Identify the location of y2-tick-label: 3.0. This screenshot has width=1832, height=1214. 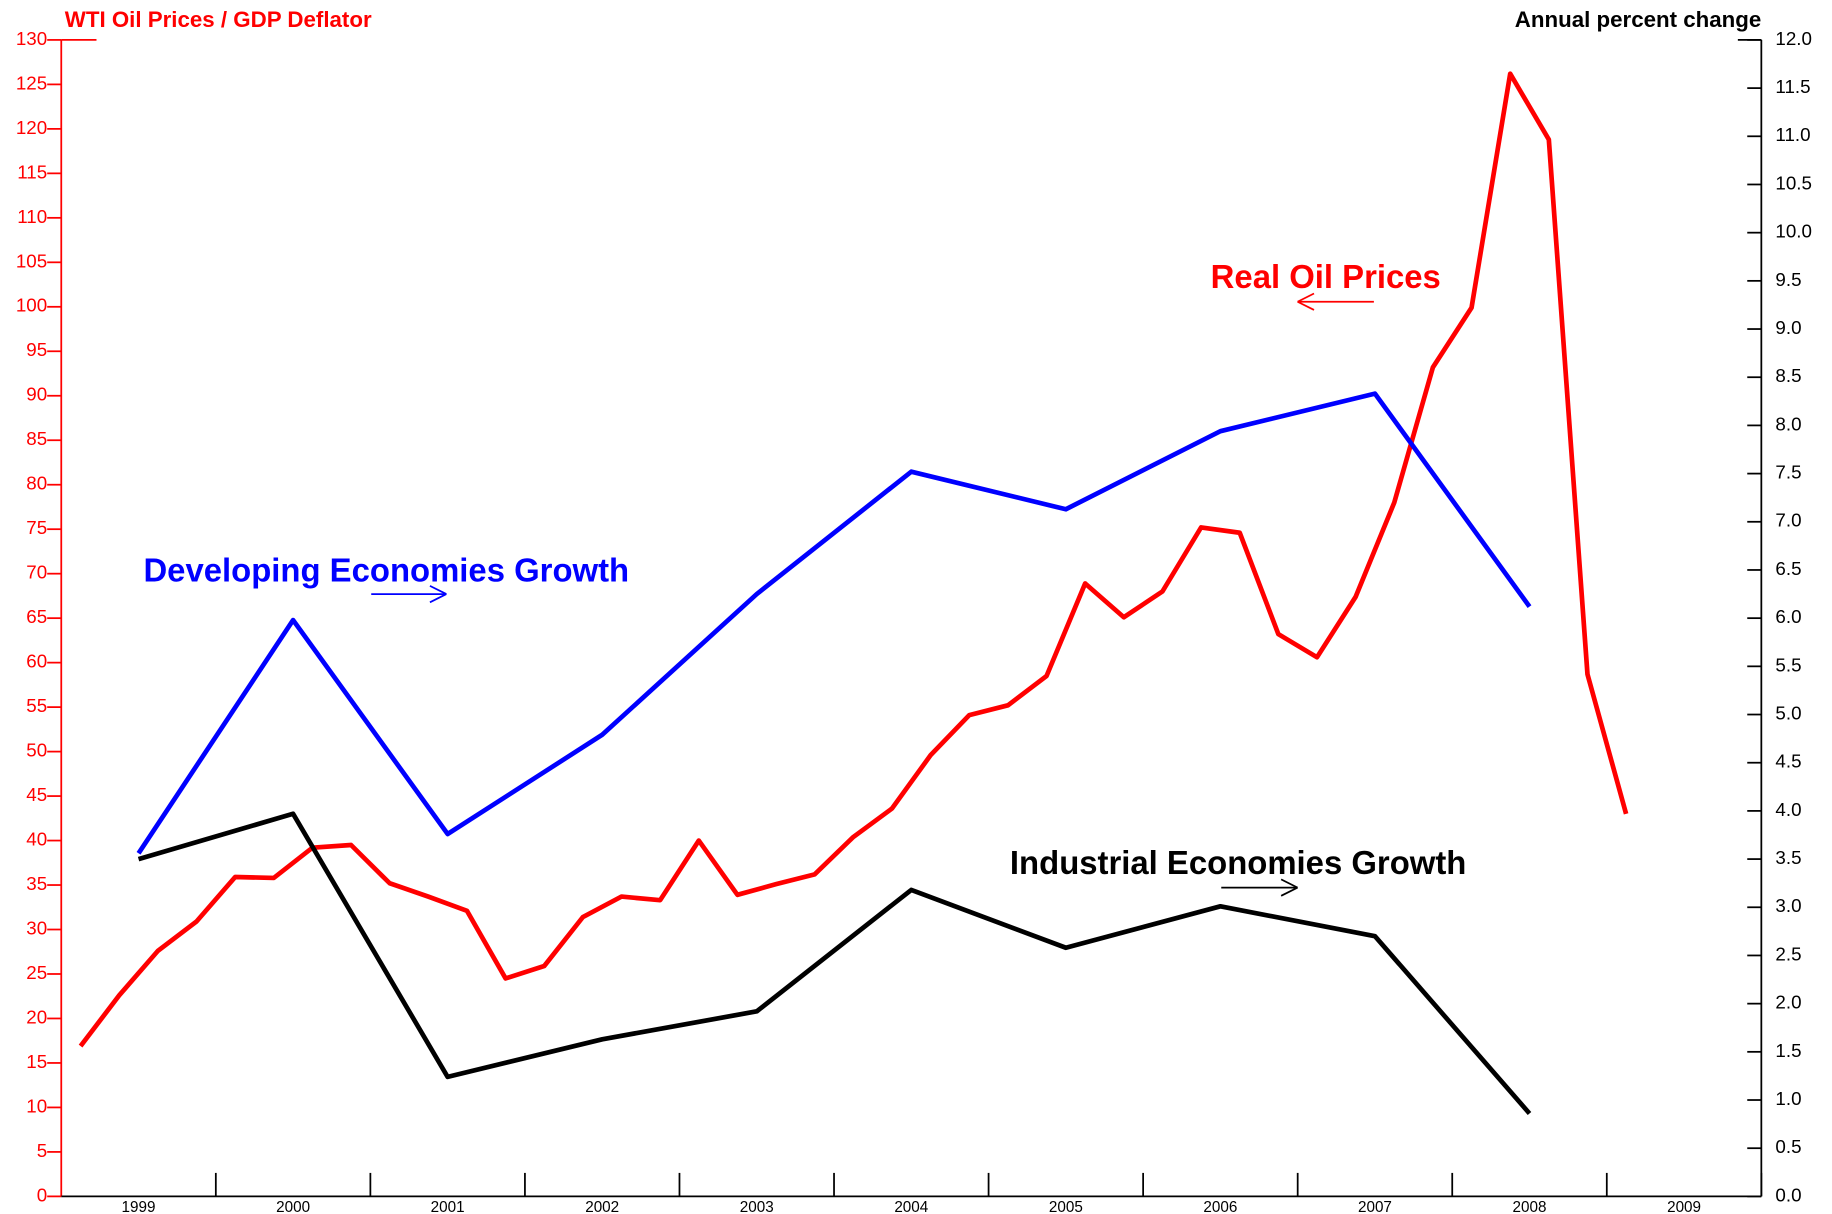
(1788, 905).